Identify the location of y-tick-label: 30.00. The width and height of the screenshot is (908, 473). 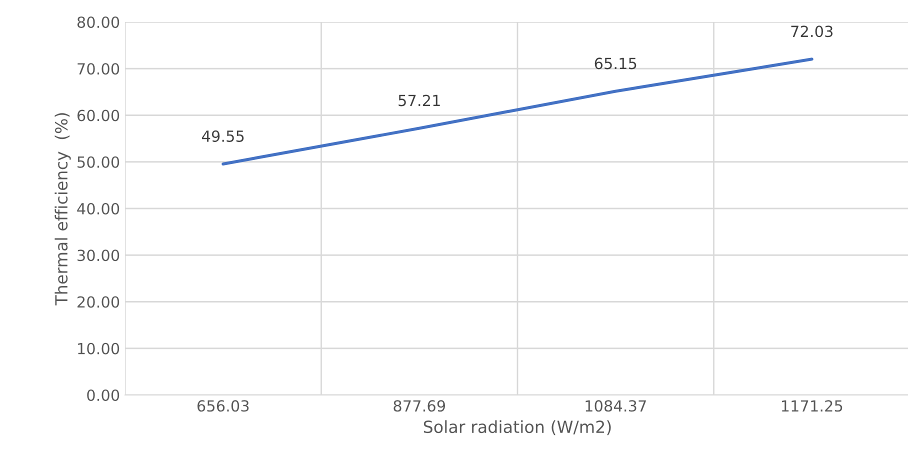
(99, 256).